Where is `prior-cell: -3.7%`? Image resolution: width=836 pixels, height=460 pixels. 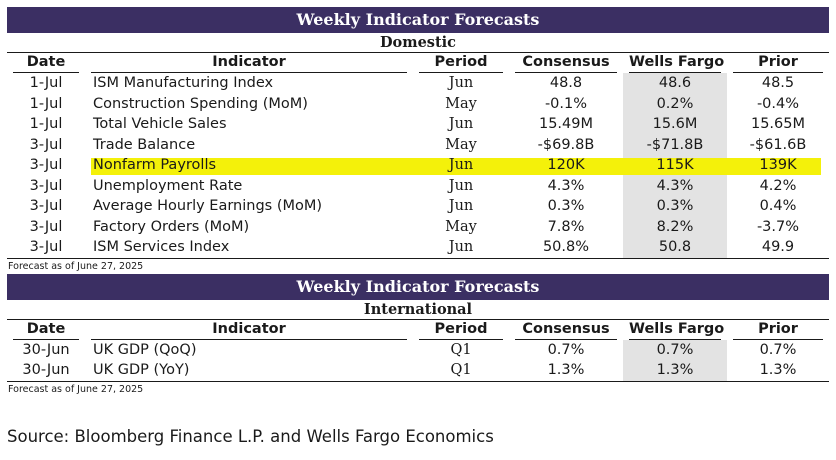 prior-cell: -3.7% is located at coordinates (778, 226).